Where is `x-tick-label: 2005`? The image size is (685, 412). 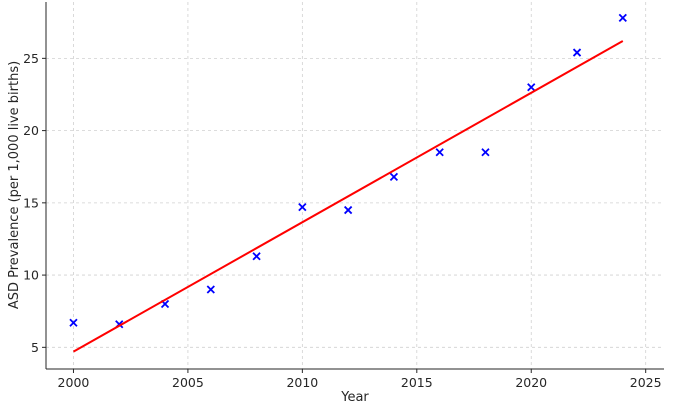 x-tick-label: 2005 is located at coordinates (188, 382).